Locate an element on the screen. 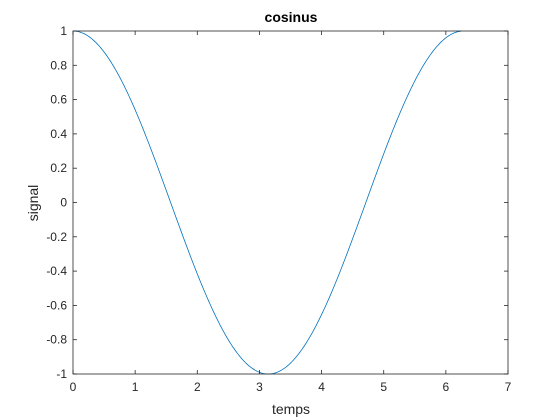  y-tick-label-5: 0 is located at coordinates (63, 203).